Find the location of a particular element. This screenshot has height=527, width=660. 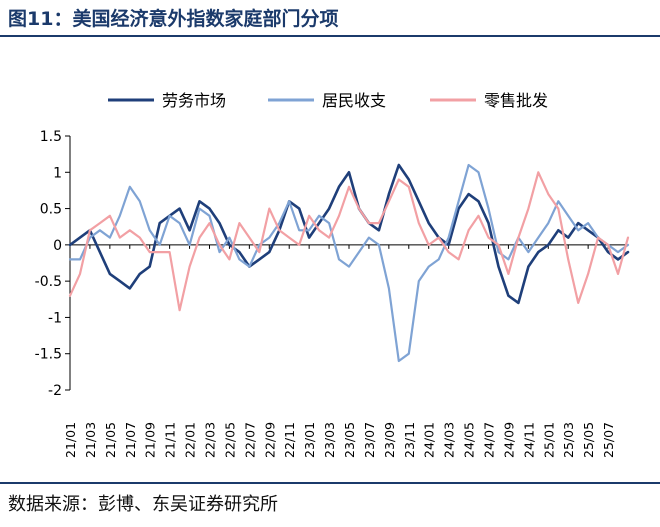

y-tick-label: 1.5 is located at coordinates (51, 137).